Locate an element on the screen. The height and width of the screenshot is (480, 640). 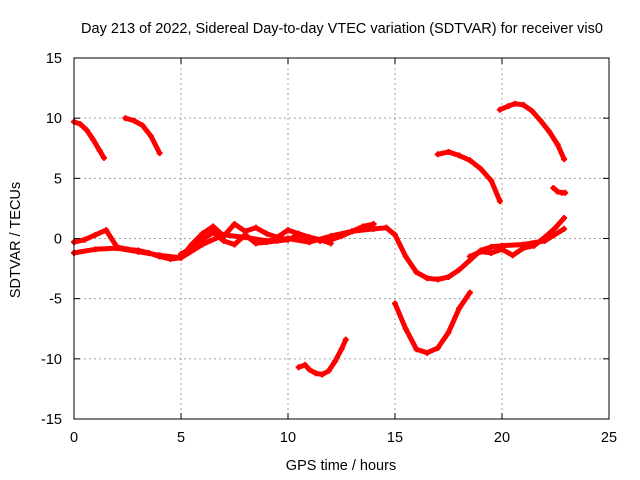
y-tick-label: 5 is located at coordinates (58, 179).